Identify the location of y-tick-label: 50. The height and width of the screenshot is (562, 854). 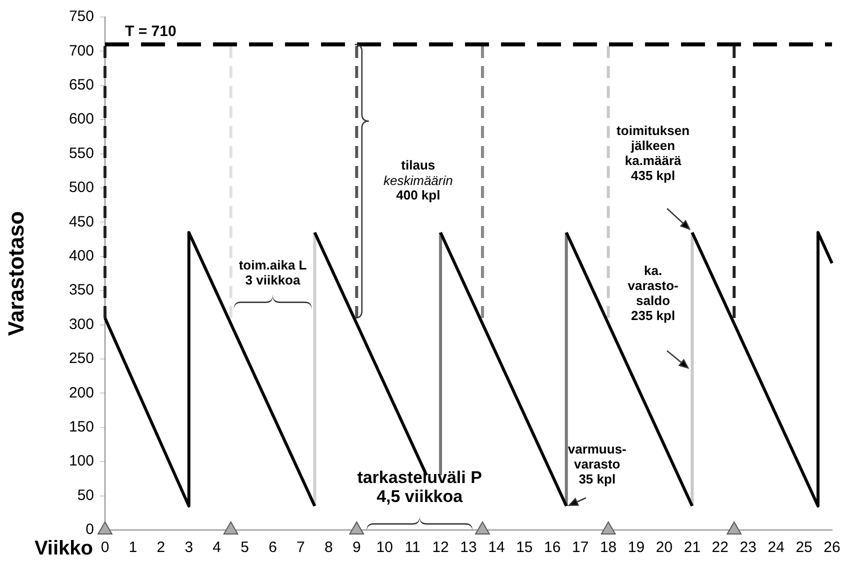
(85, 495).